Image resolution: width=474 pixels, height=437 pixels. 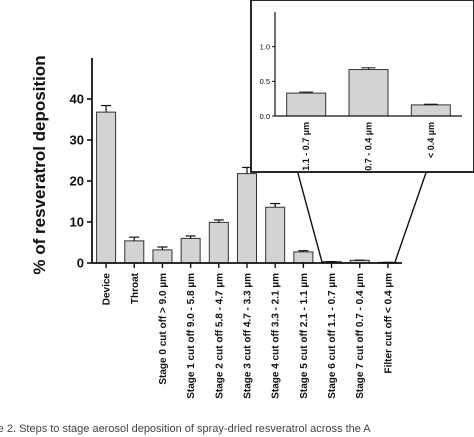 What do you see at coordinates (265, 81) in the screenshot?
I see `inset-y-tick-label: 0.5` at bounding box center [265, 81].